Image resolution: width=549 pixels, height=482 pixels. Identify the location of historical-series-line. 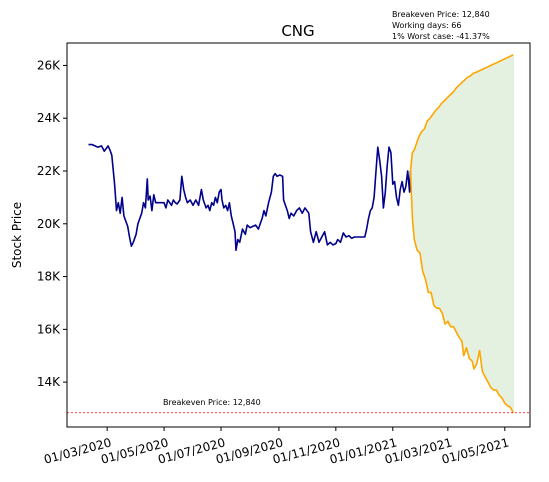
(250, 197).